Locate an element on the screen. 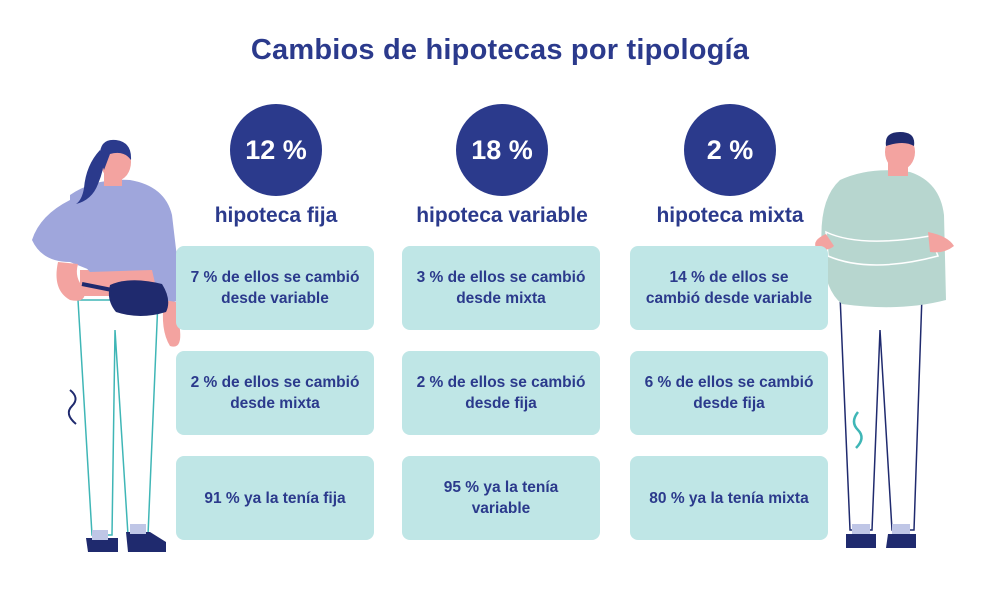 The image size is (1000, 600). info-box: 95 % ya la tenía variable is located at coordinates (501, 498).